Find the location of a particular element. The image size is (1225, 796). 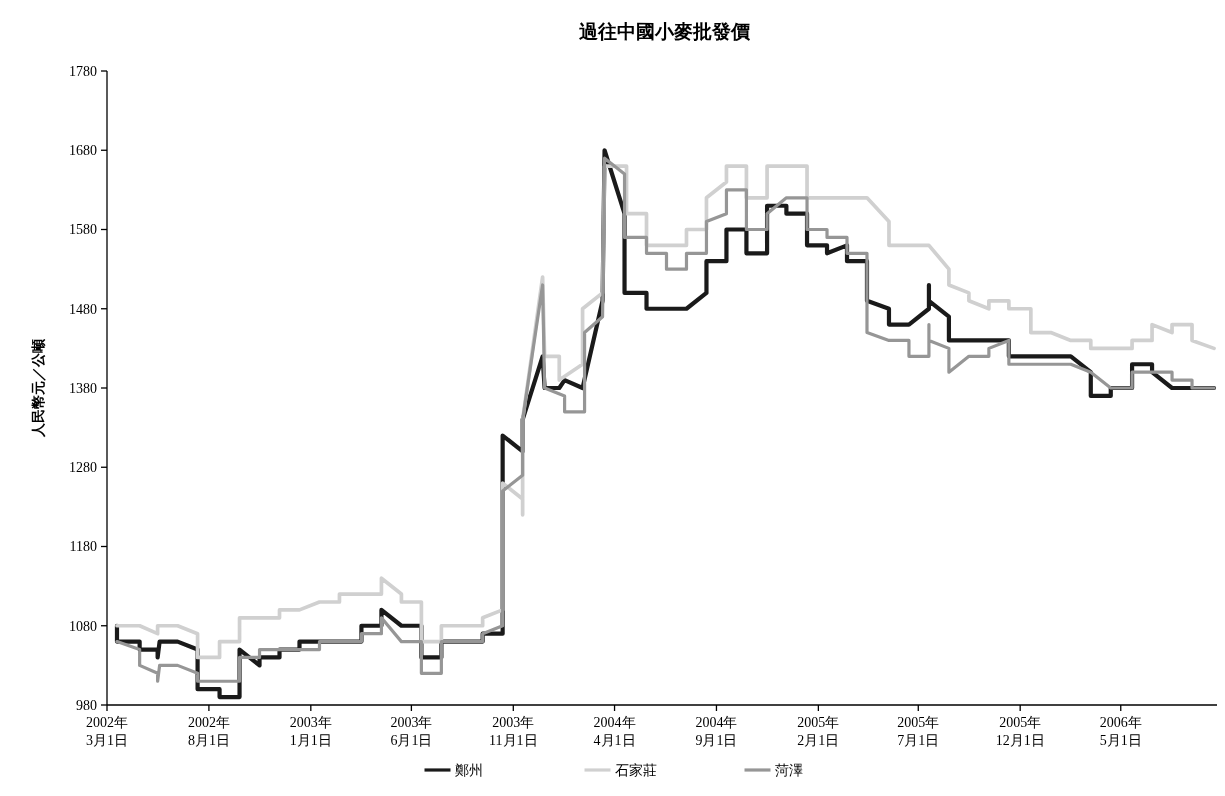

x-tick-label: 2003年 11月1日 is located at coordinates (513, 731).